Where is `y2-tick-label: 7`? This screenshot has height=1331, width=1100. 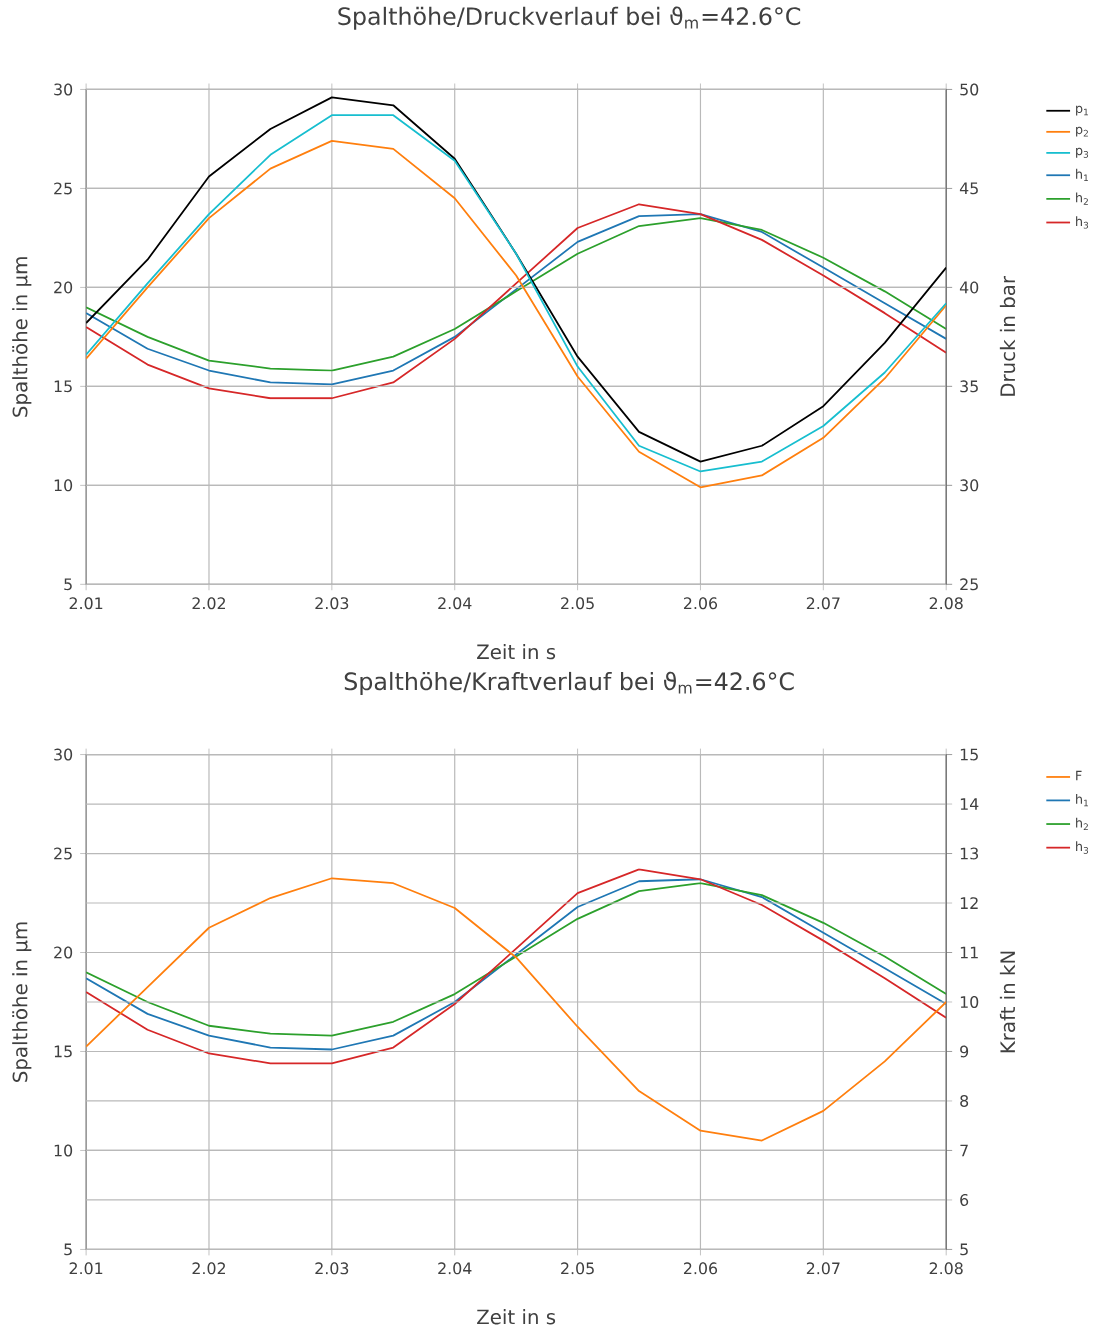 y2-tick-label: 7 is located at coordinates (964, 1150).